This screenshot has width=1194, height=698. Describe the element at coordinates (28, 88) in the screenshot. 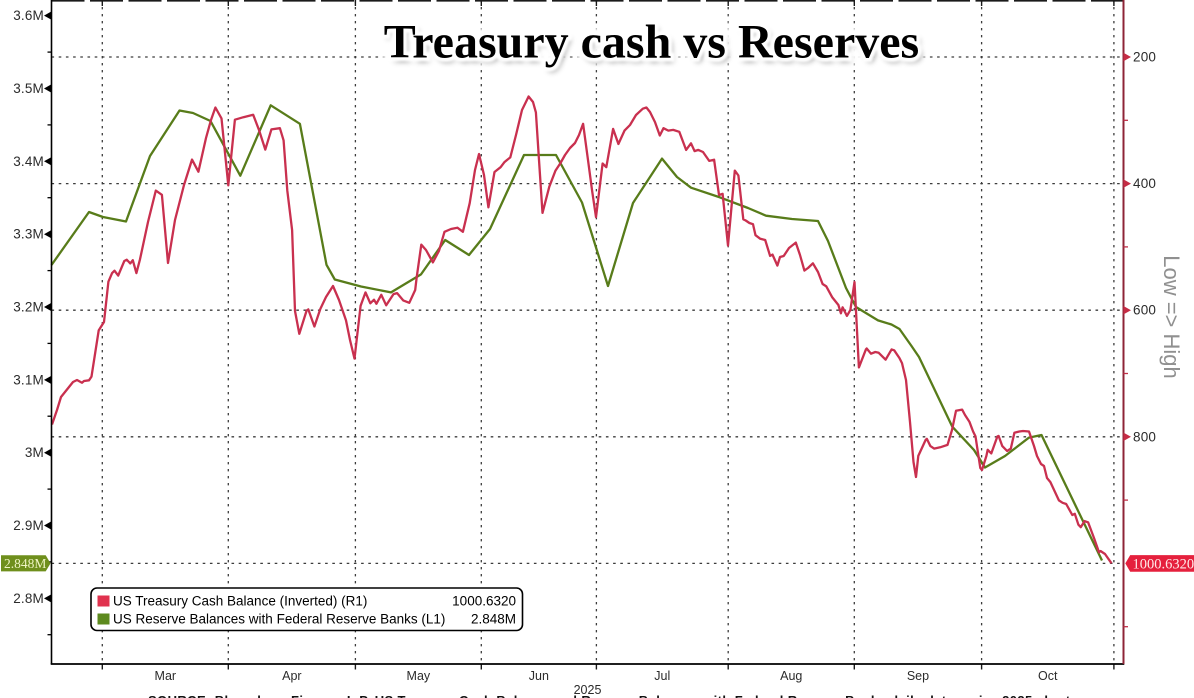

I see `svg-text: 3.5M` at that location.